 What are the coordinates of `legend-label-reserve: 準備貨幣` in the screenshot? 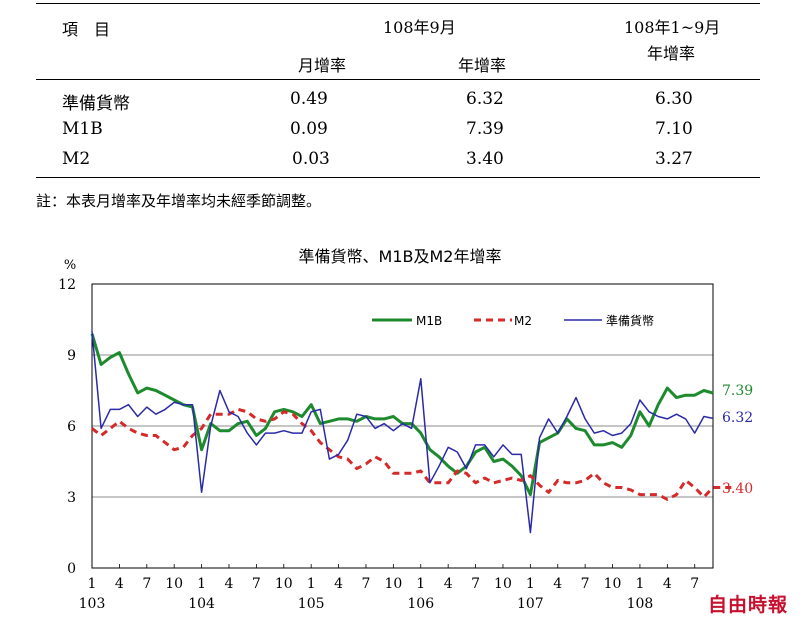 It's located at (630, 320).